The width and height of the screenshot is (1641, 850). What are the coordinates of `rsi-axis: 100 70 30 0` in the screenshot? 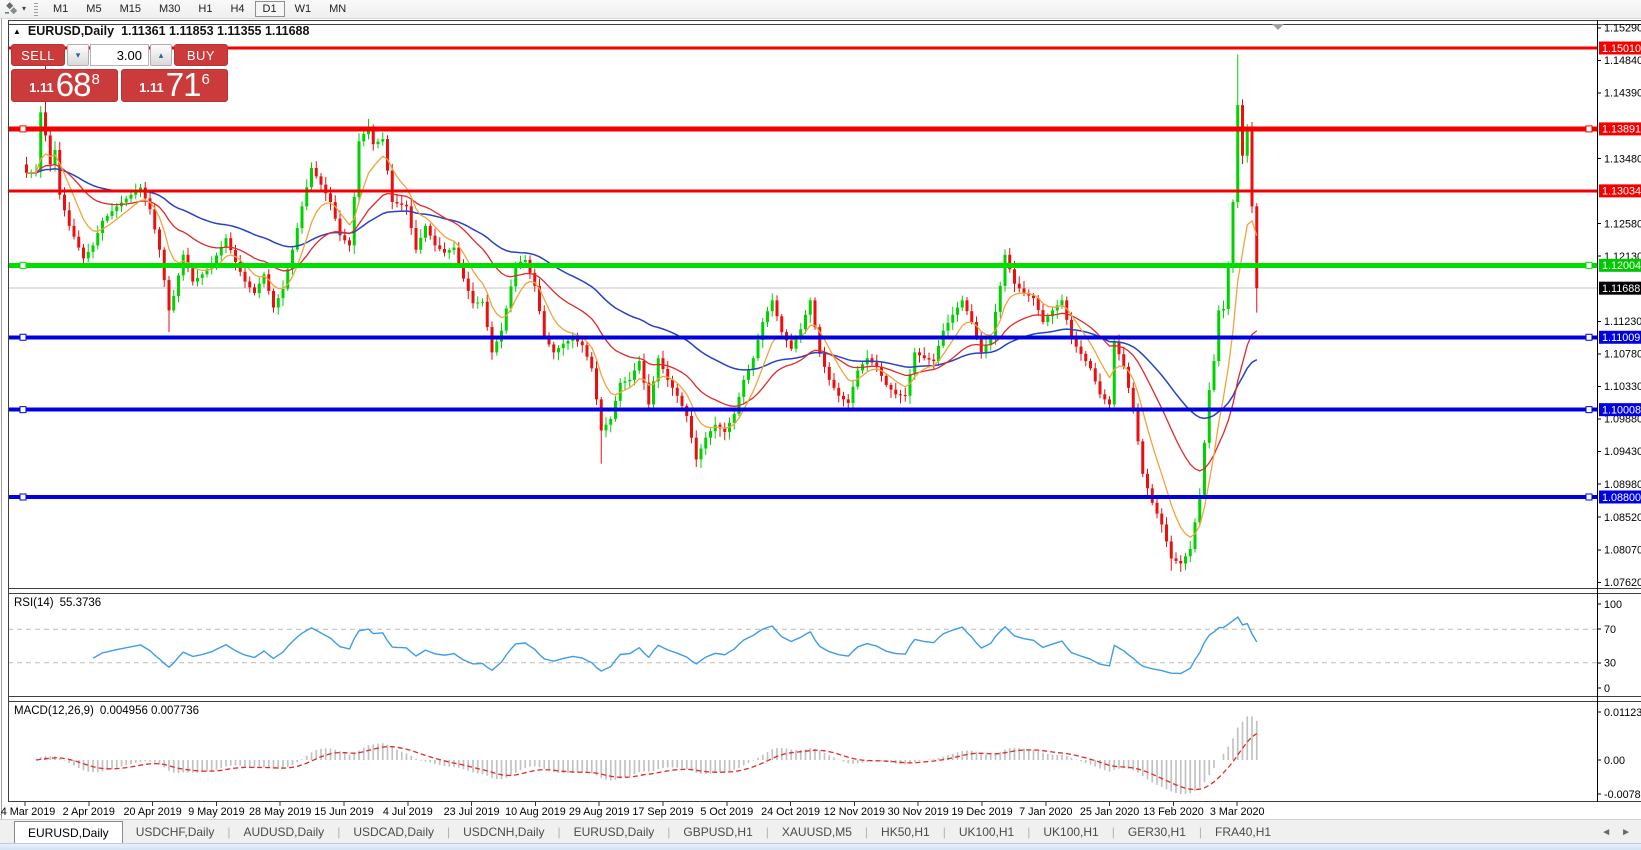 It's located at (1609, 647).